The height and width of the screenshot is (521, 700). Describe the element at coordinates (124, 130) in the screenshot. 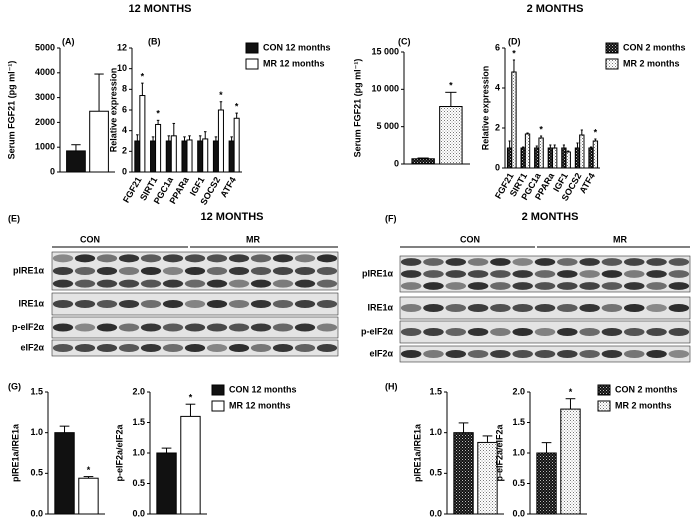

I see `y-tick-label: 4` at that location.